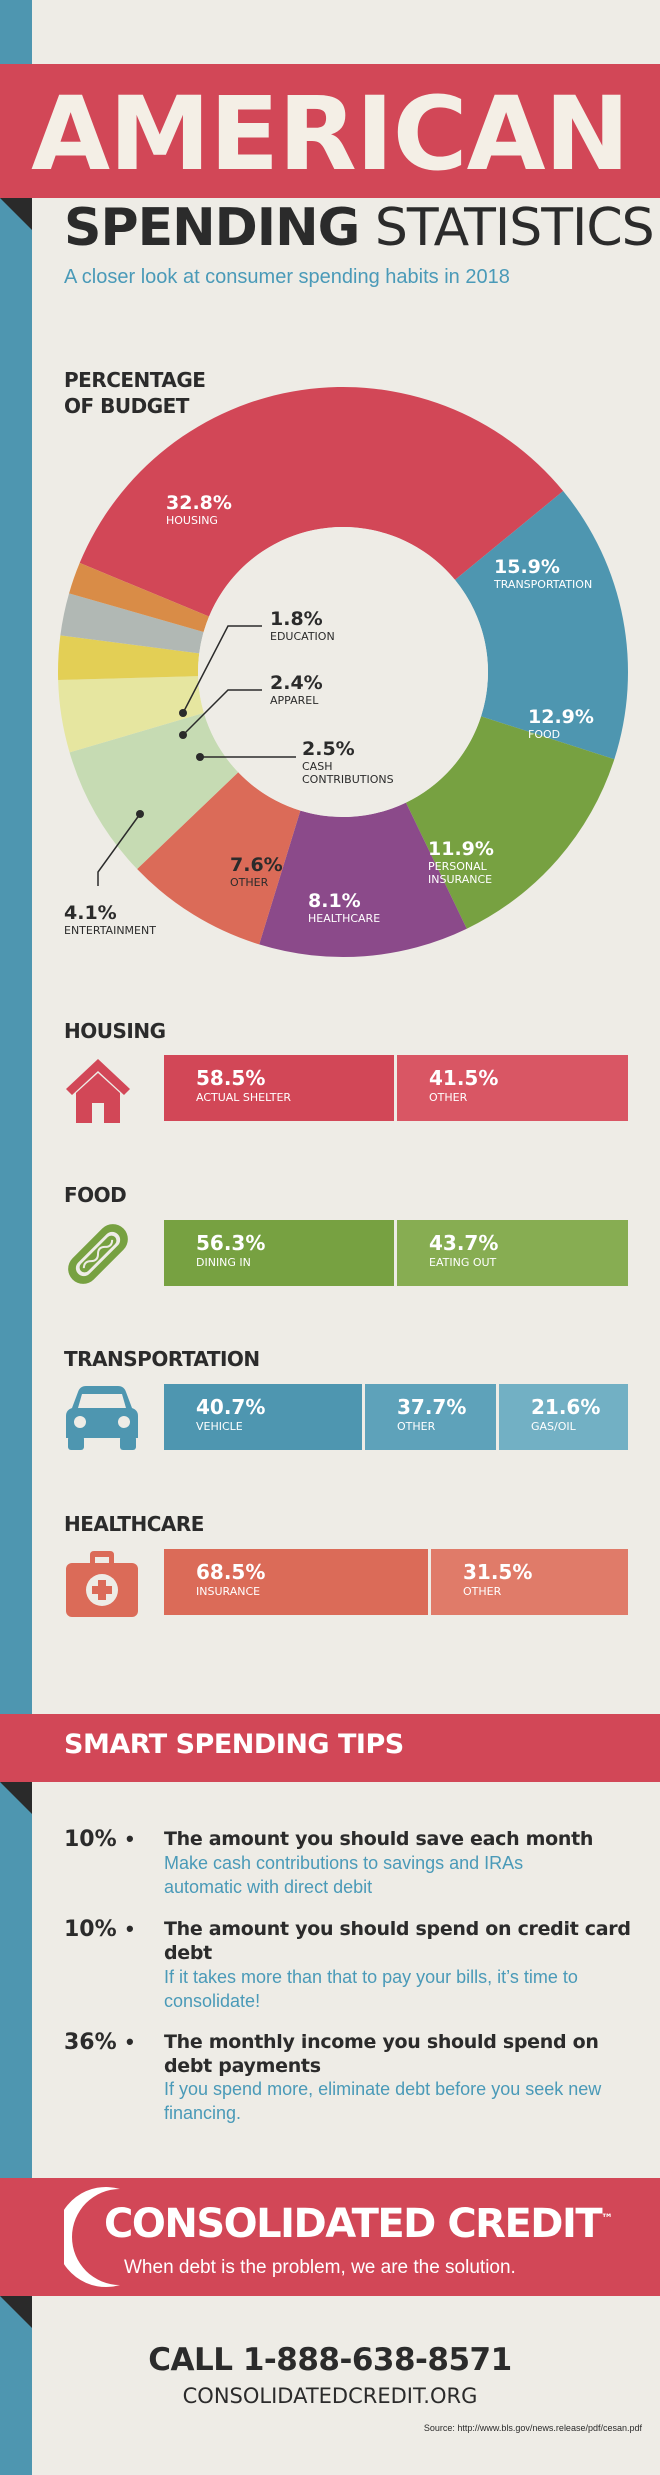 The image size is (660, 2475). I want to click on donut-slice-education, so click(139, 597).